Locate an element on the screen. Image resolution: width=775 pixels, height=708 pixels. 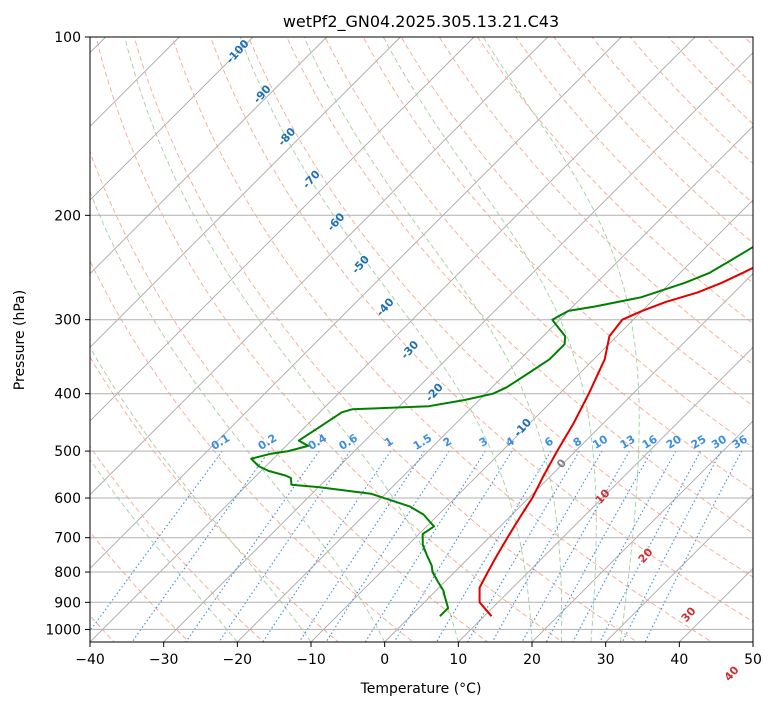
moist-adiabat-line is located at coordinates (201, 494).